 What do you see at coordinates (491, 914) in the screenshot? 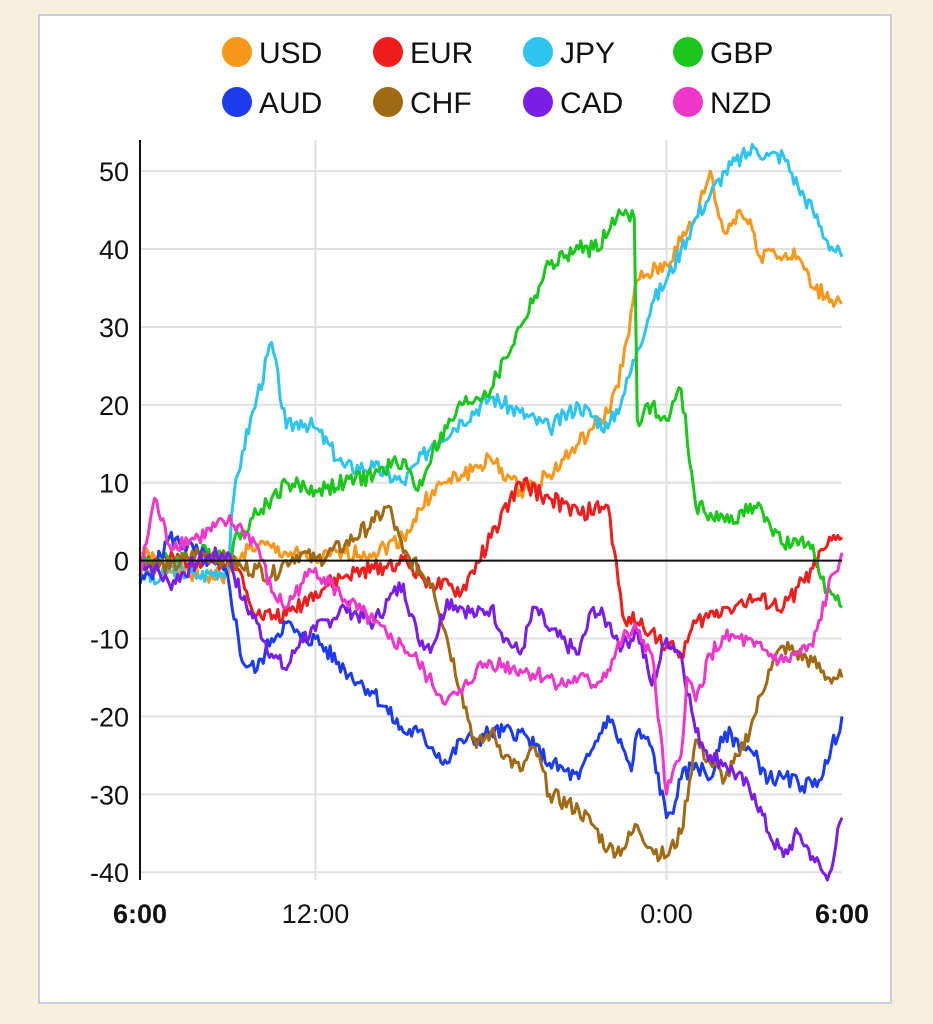
I see `x-axis-ticks: 6:00 12:00 0:00 6:00` at bounding box center [491, 914].